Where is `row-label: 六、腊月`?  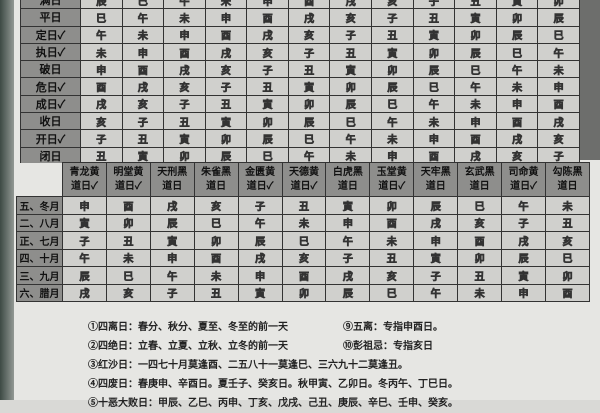
row-label: 六、腊月 is located at coordinates (39, 292).